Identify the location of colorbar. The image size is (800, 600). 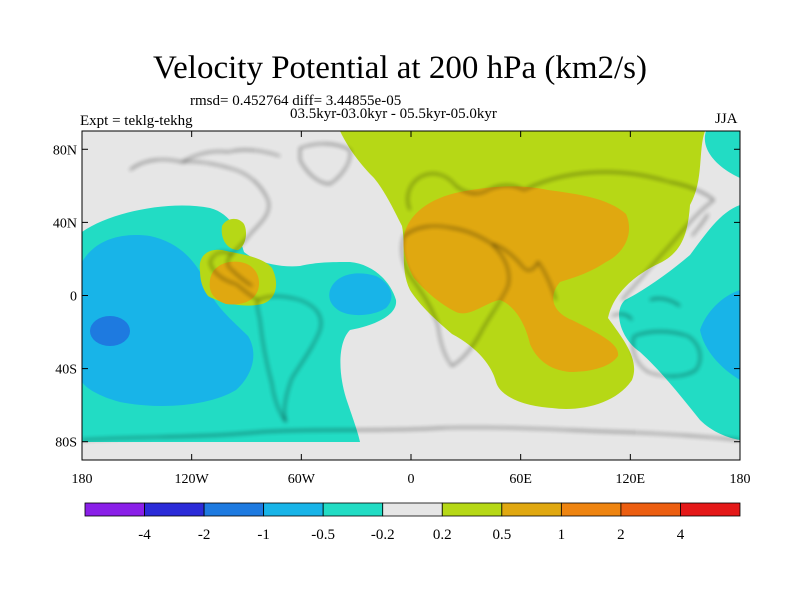
(412, 509).